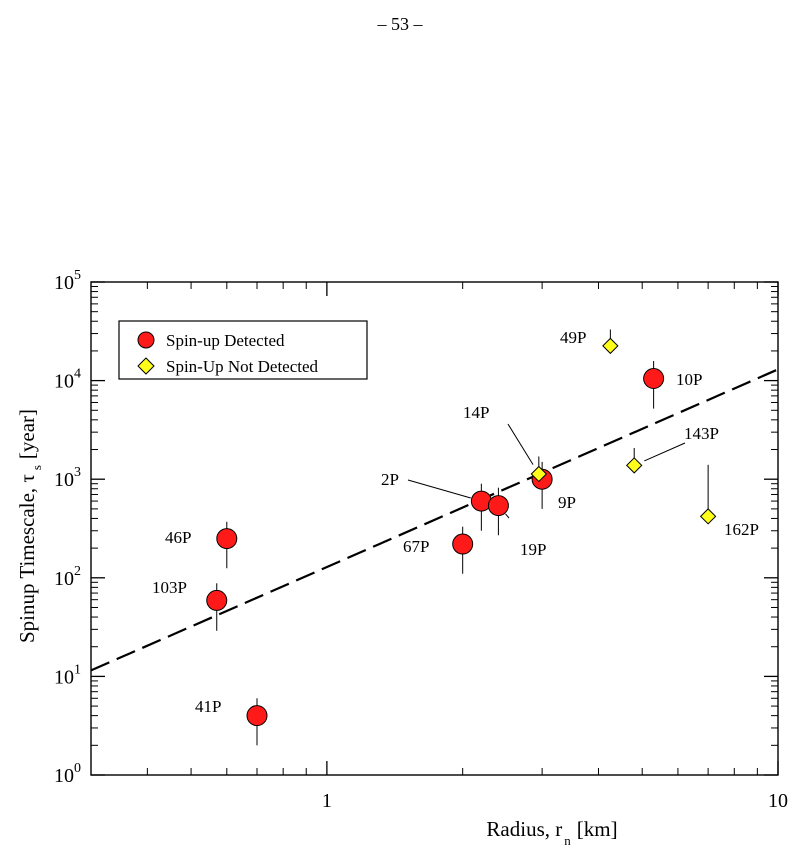  Describe the element at coordinates (689, 379) in the screenshot. I see `point-label: 10P` at that location.